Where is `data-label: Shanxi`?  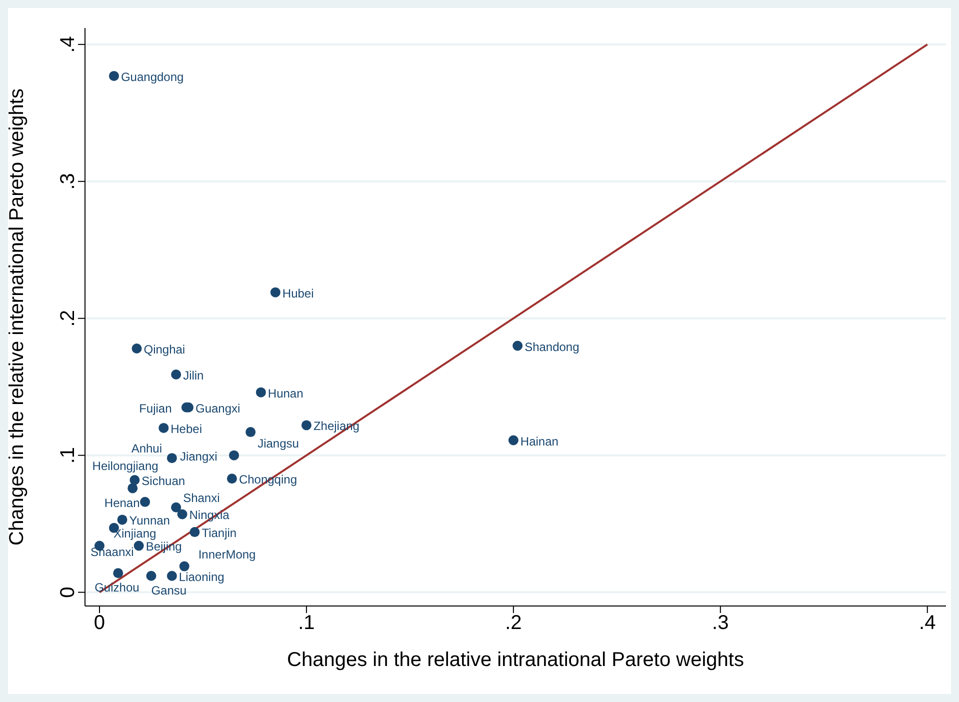
data-label: Shanxi is located at coordinates (201, 497).